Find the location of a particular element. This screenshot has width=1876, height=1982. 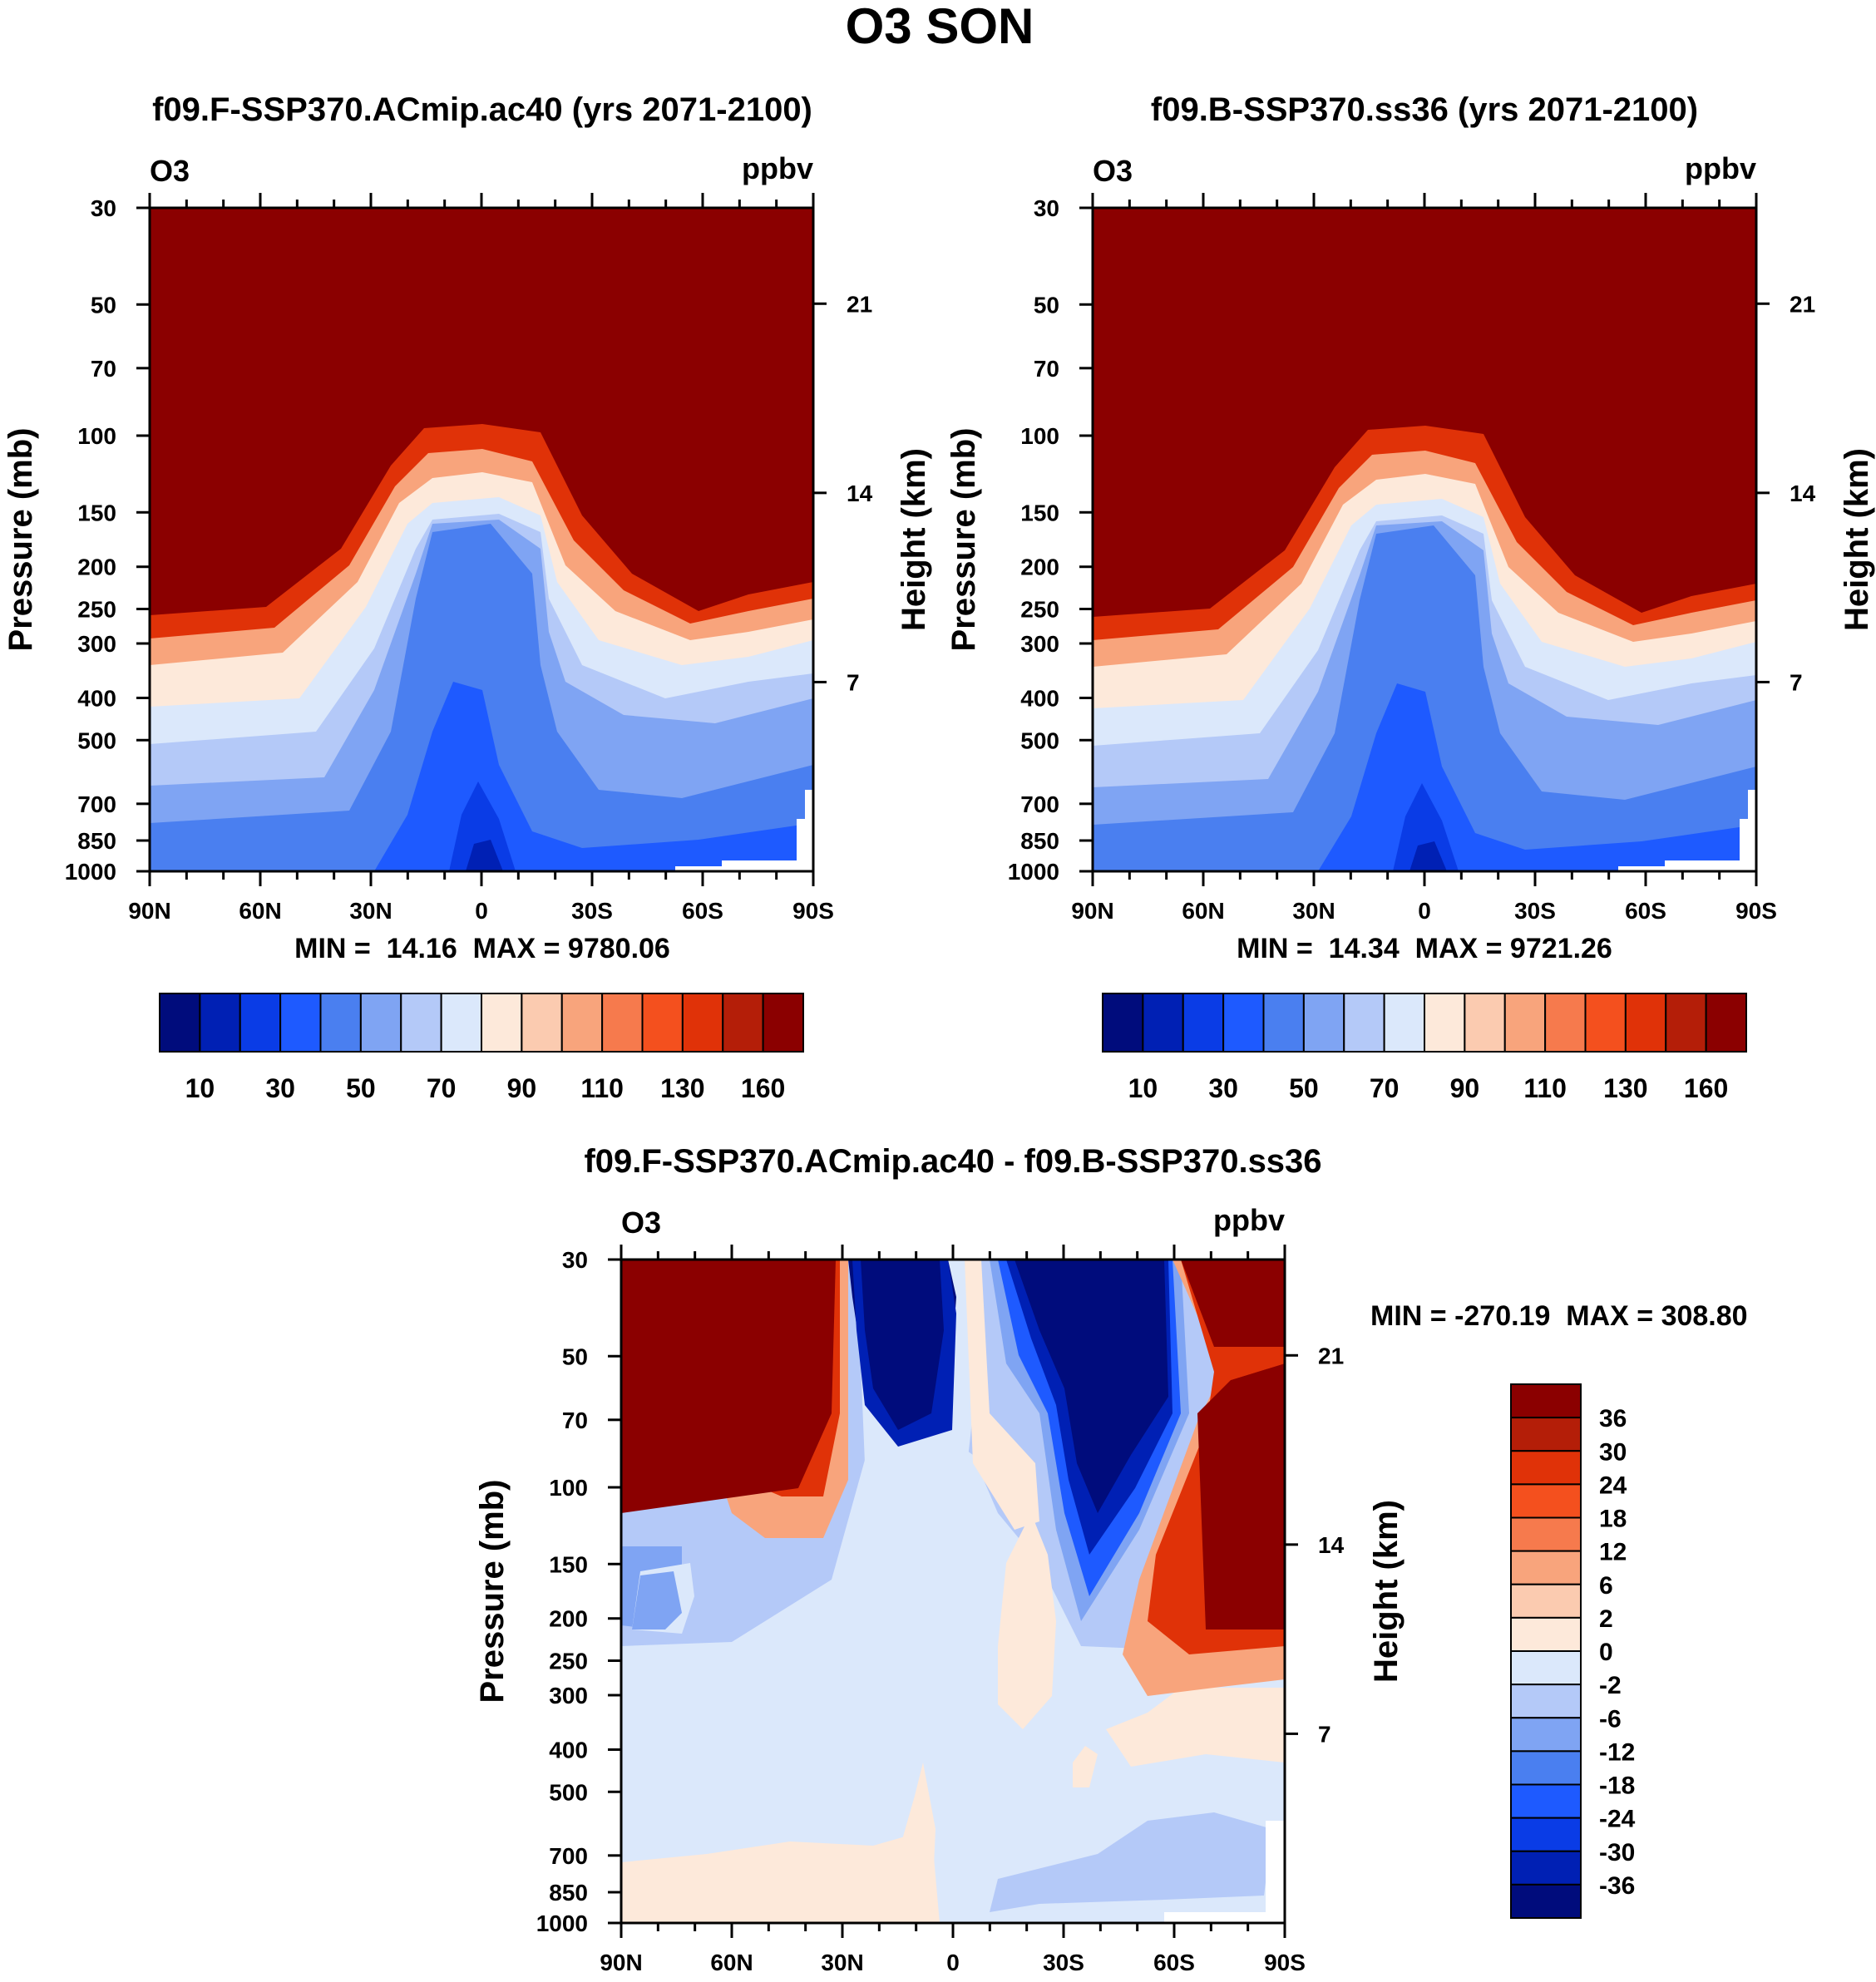

paleblue-bottom is located at coordinates (1131, 1862).